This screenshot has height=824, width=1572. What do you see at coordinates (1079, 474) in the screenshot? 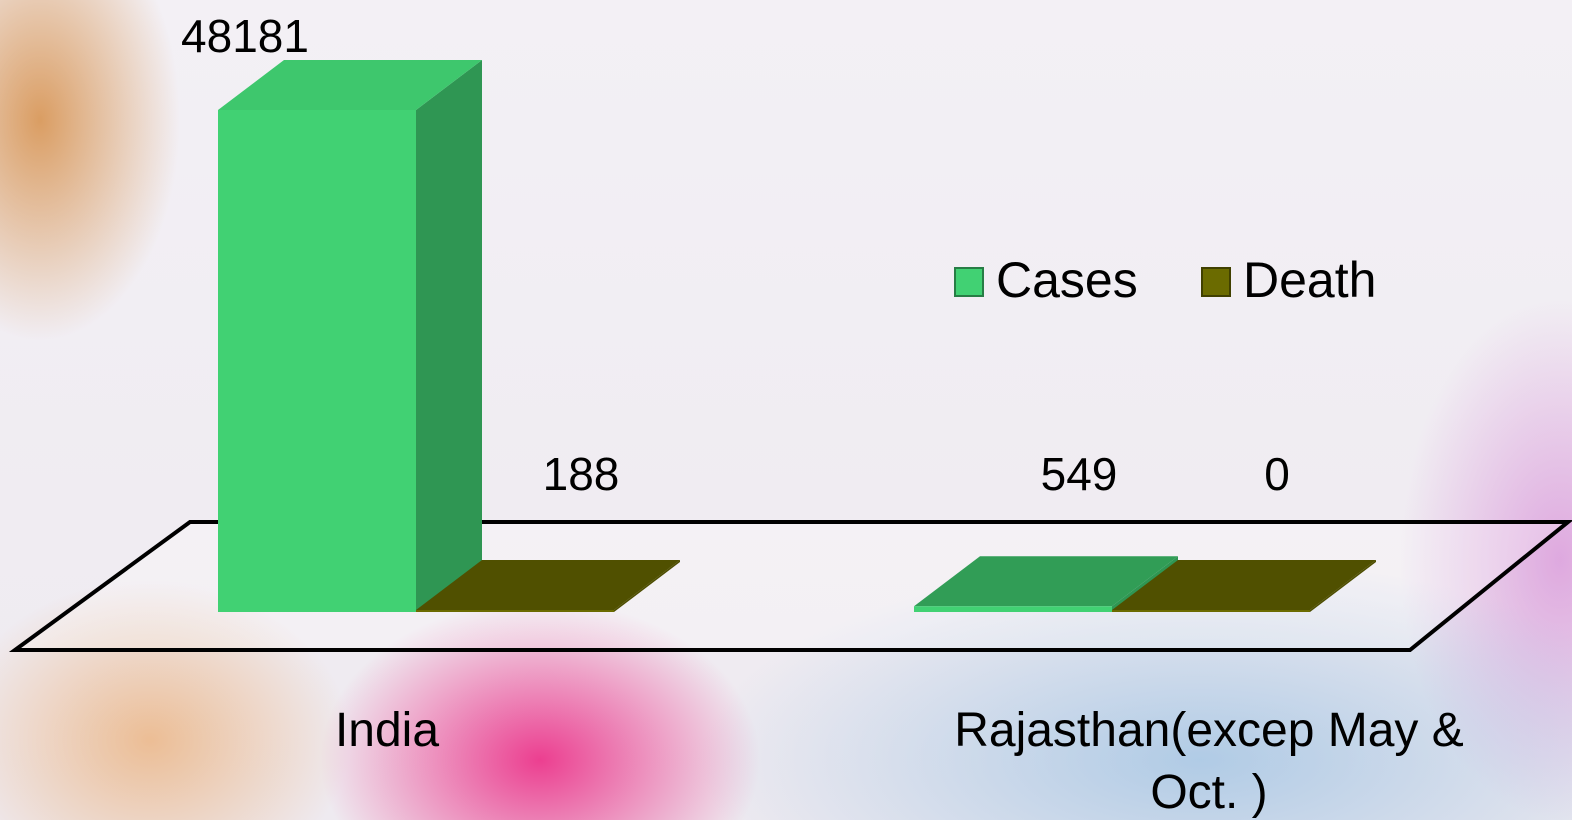
I see `data-label: 549` at bounding box center [1079, 474].